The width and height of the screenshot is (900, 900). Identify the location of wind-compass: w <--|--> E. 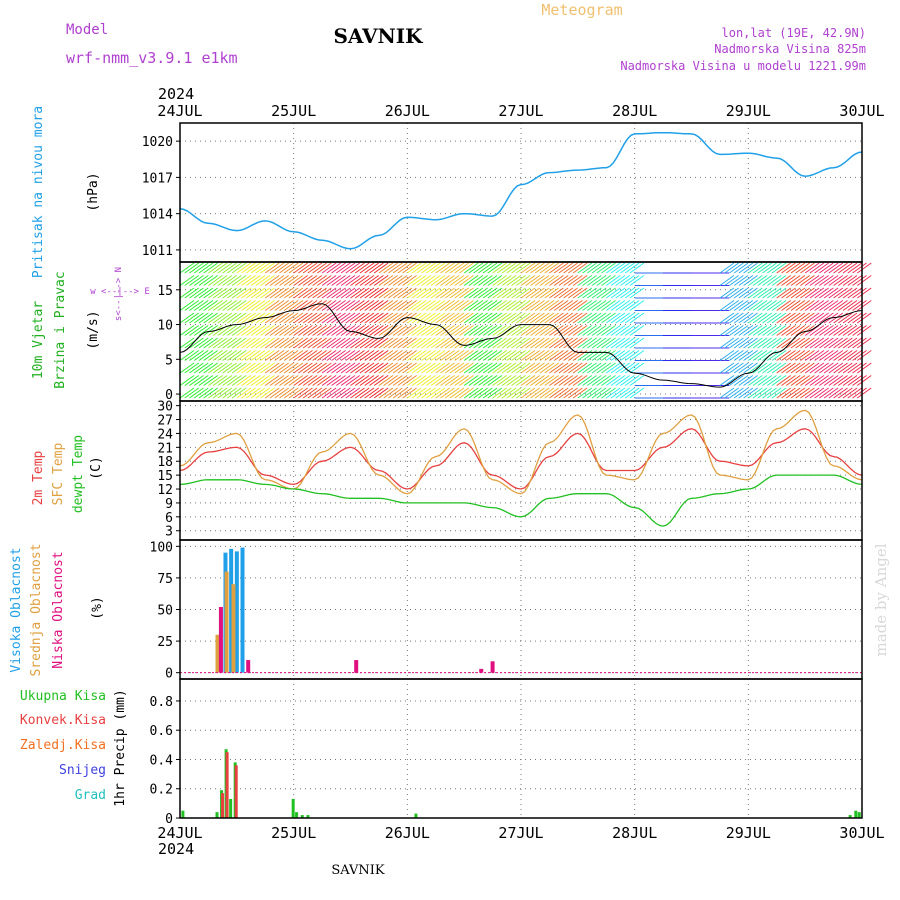
(120, 292).